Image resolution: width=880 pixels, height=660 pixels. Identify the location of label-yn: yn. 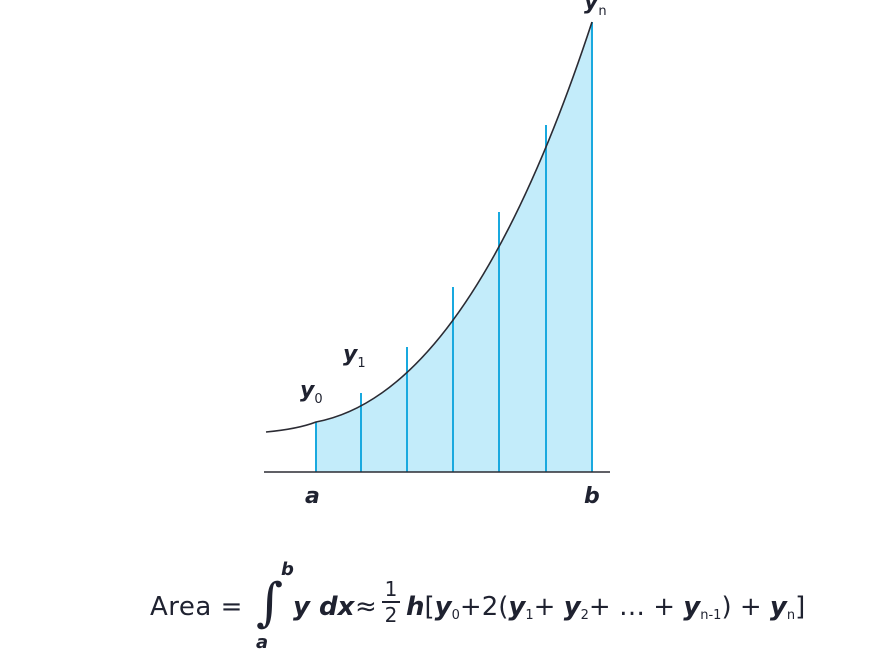
(595, 9).